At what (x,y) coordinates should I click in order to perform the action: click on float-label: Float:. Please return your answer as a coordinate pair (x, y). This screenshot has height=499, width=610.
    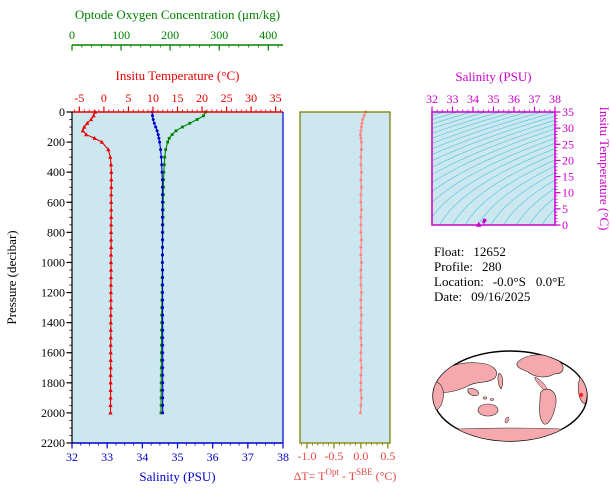
    Looking at the image, I should click on (449, 251).